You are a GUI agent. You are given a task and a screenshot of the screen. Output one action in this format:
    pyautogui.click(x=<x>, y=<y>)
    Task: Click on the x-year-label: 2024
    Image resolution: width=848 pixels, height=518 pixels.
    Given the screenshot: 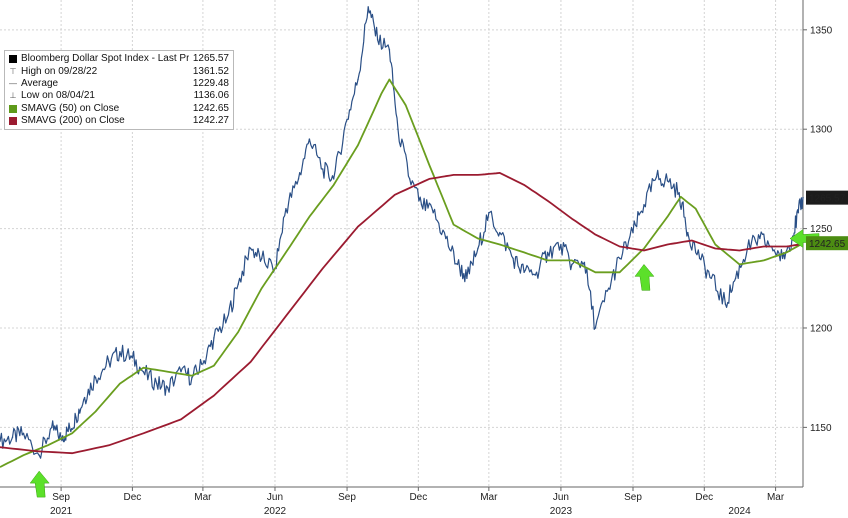 What is the action you would take?
    pyautogui.click(x=739, y=511)
    